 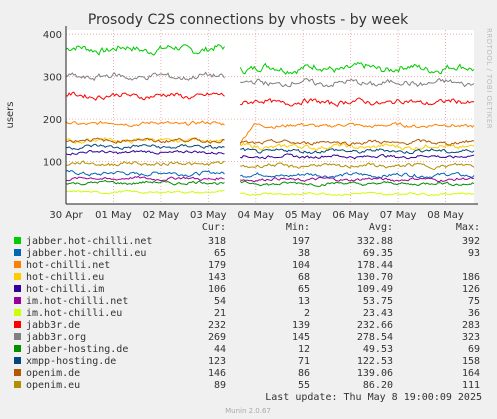 I want to click on legend-avg: 139.06, so click(x=375, y=373).